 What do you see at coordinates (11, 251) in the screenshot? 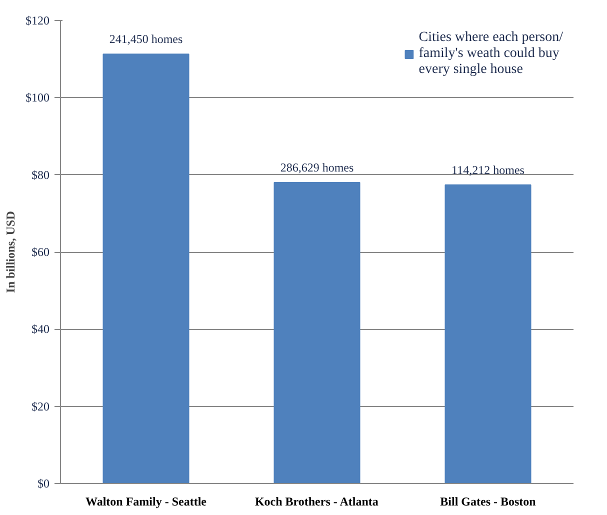
I see `y-axis-title: In billions, USD` at bounding box center [11, 251].